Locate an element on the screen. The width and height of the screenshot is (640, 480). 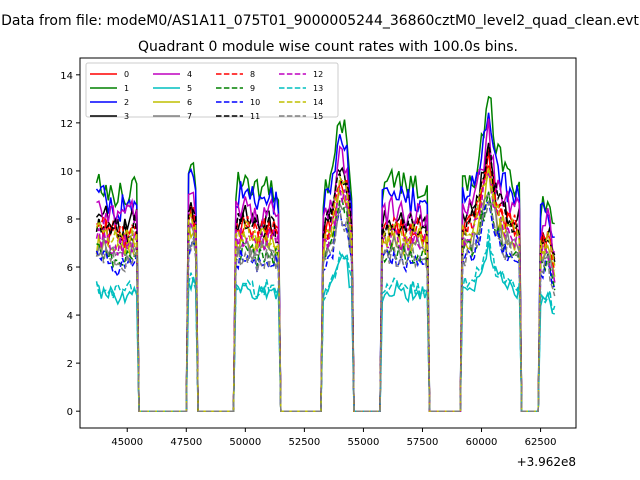
y-tick-label: 6 is located at coordinates (70, 268).